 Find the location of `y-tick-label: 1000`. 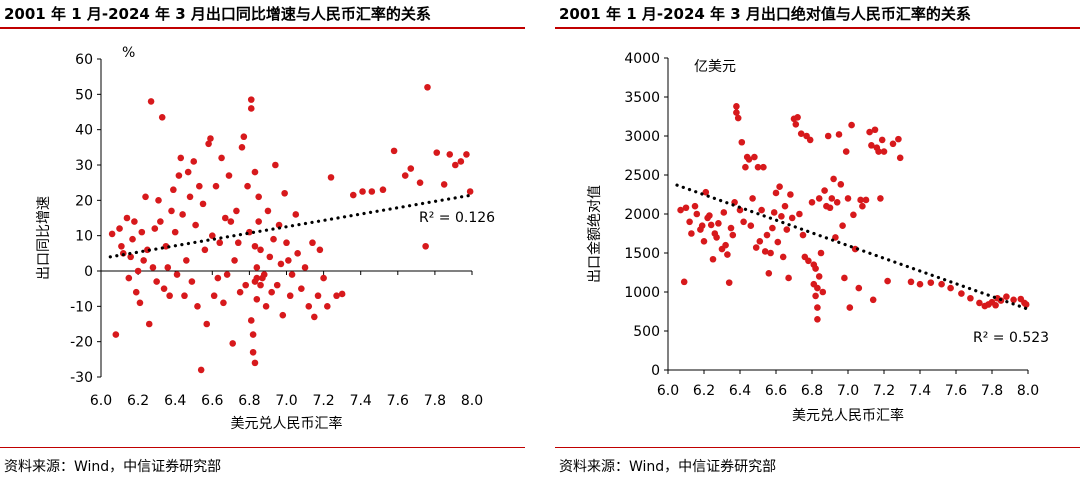

y-tick-label: 1000 is located at coordinates (642, 293).